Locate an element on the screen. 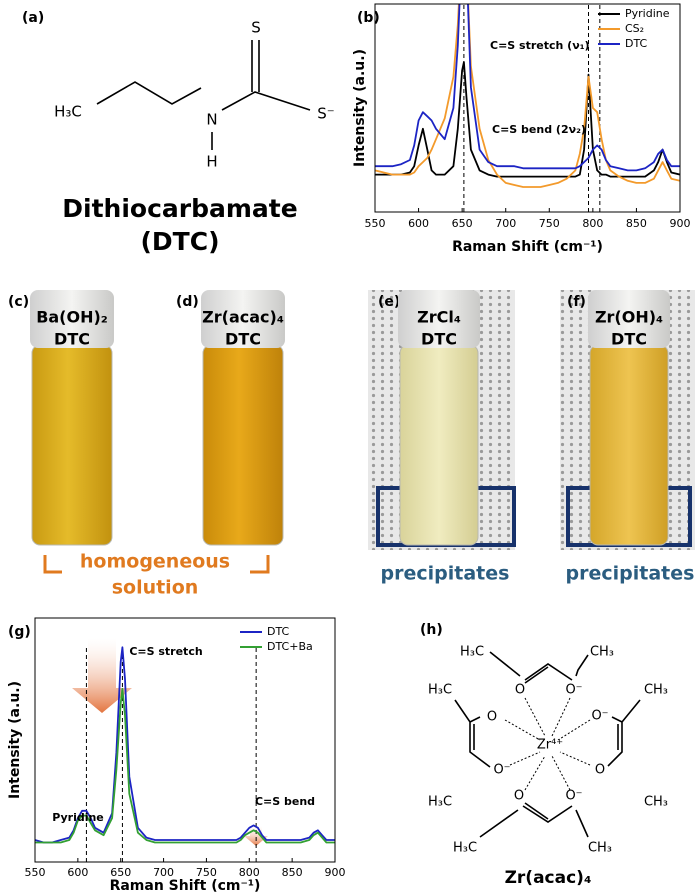 The height and width of the screenshot is (892, 695). atom-label: N is located at coordinates (211, 120).